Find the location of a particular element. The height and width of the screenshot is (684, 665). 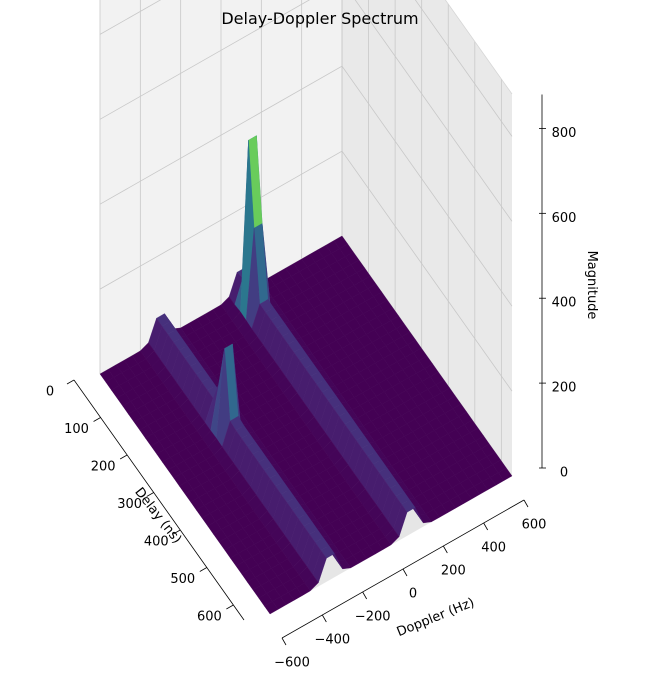

doppler-tick-label: 0 is located at coordinates (413, 594).